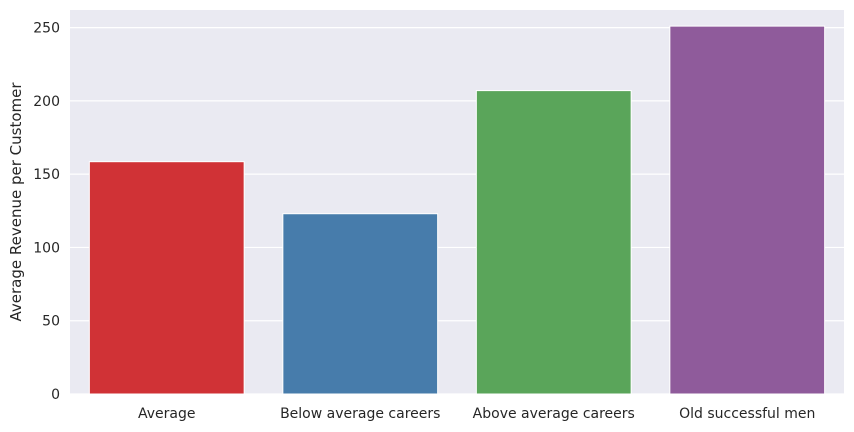 Image resolution: width=854 pixels, height=432 pixels. Describe the element at coordinates (166, 278) in the screenshot. I see `bar-average` at that location.